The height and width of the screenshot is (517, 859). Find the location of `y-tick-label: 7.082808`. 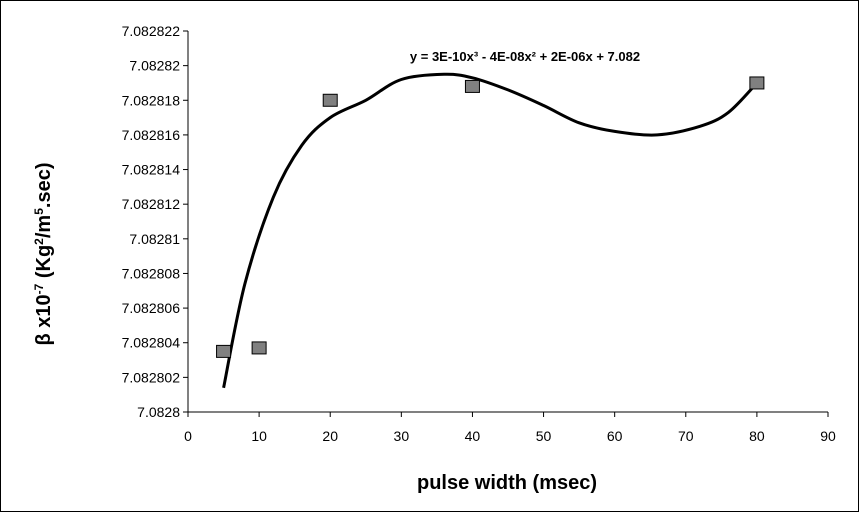

y-tick-label: 7.082808 is located at coordinates (151, 273).